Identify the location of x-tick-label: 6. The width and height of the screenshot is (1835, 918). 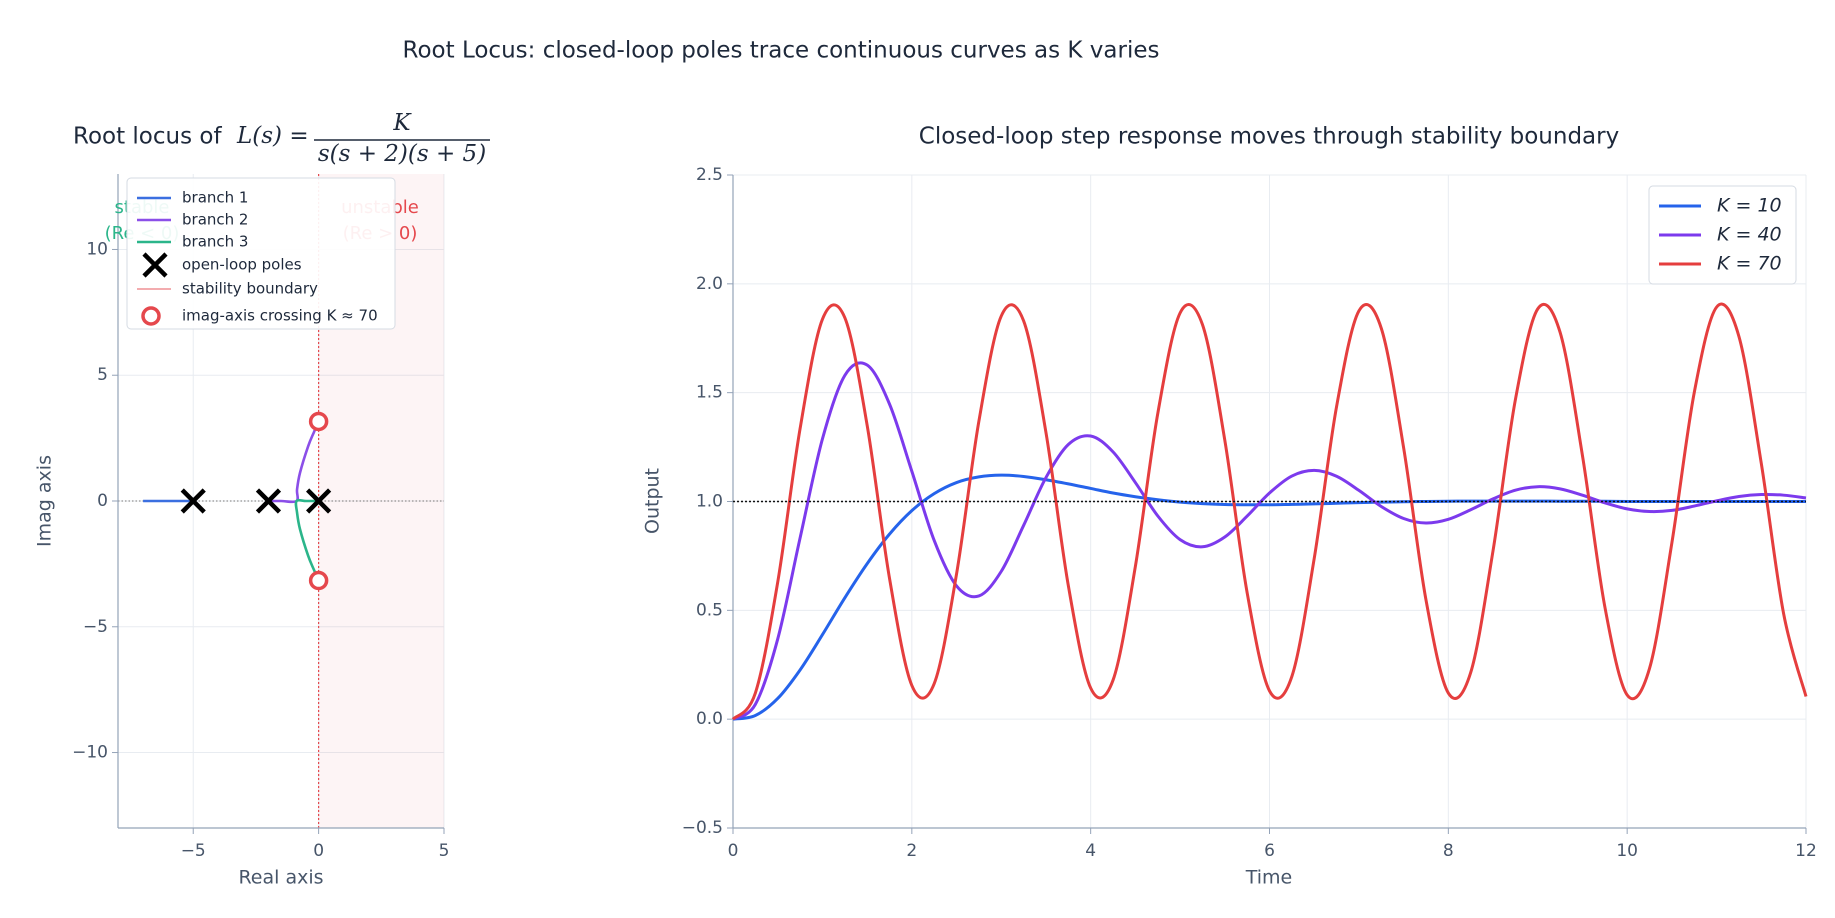
(1269, 851).